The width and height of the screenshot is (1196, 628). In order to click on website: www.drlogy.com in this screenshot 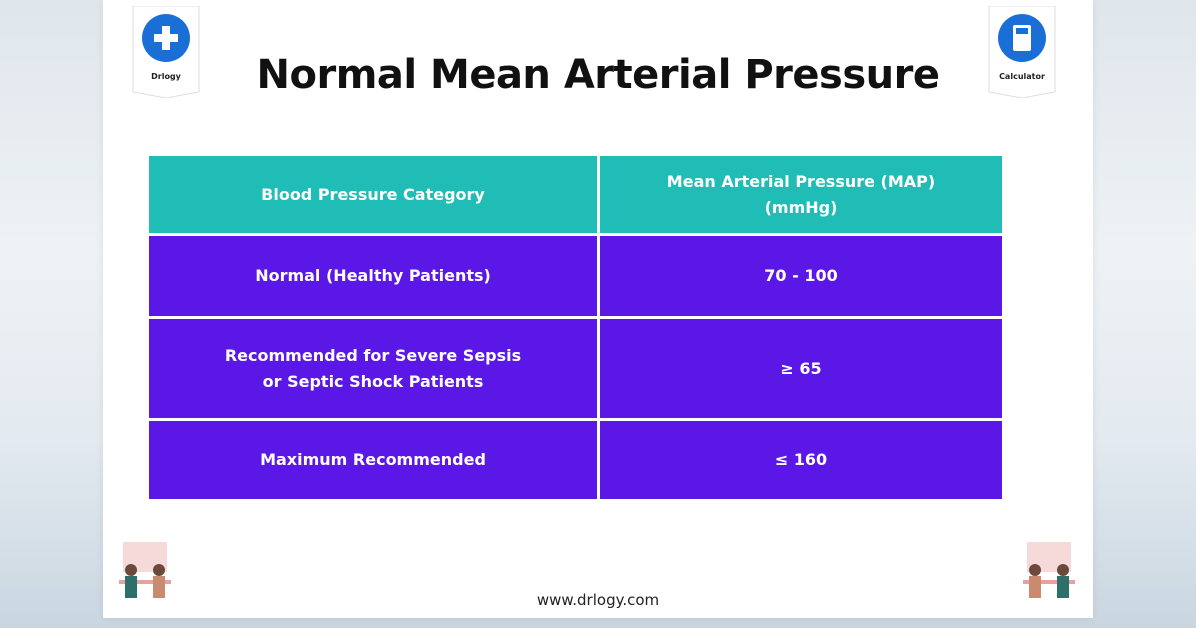, I will do `click(598, 600)`.